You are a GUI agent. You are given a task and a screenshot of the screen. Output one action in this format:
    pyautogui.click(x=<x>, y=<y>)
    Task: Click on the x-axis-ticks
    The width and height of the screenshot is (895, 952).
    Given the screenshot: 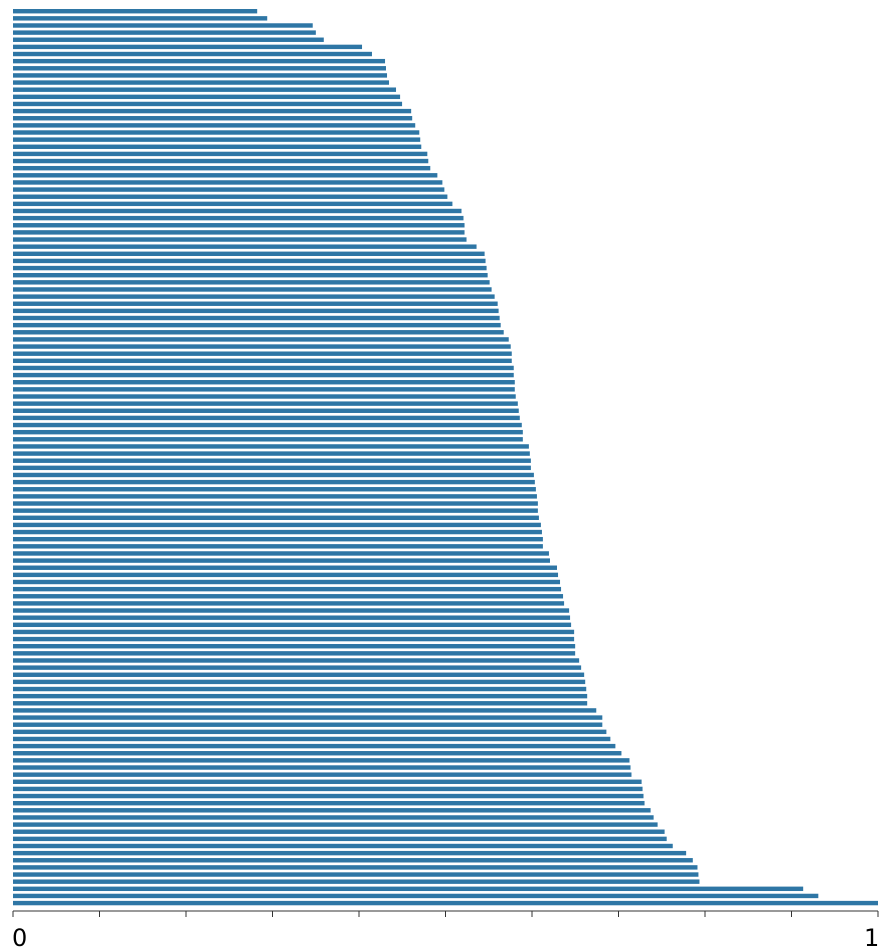 What is the action you would take?
    pyautogui.click(x=445, y=914)
    